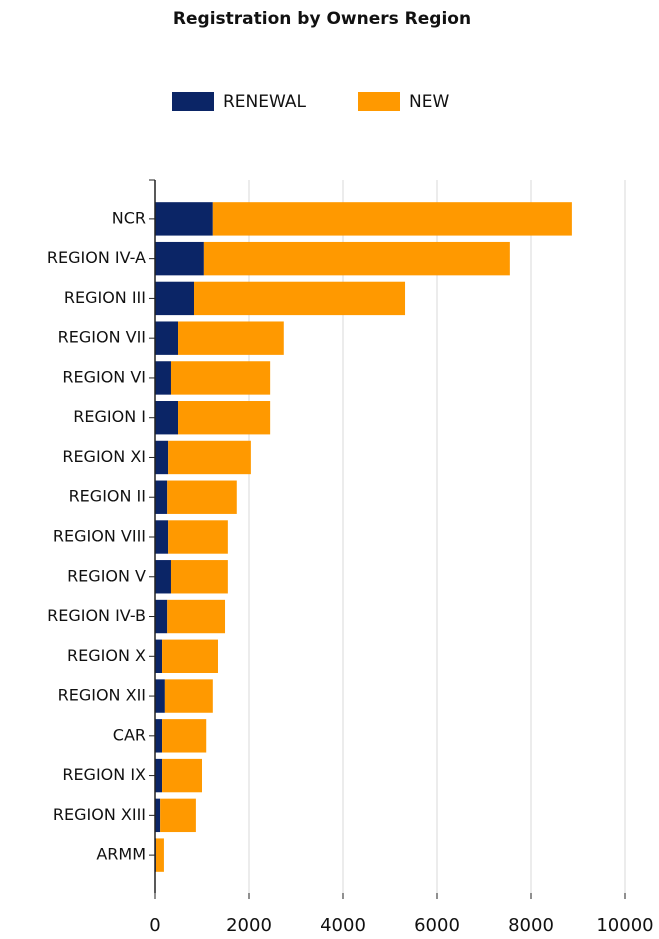 This screenshot has width=659, height=939. What do you see at coordinates (96, 615) in the screenshot?
I see `y-tick-label: REGION IV-B` at bounding box center [96, 615].